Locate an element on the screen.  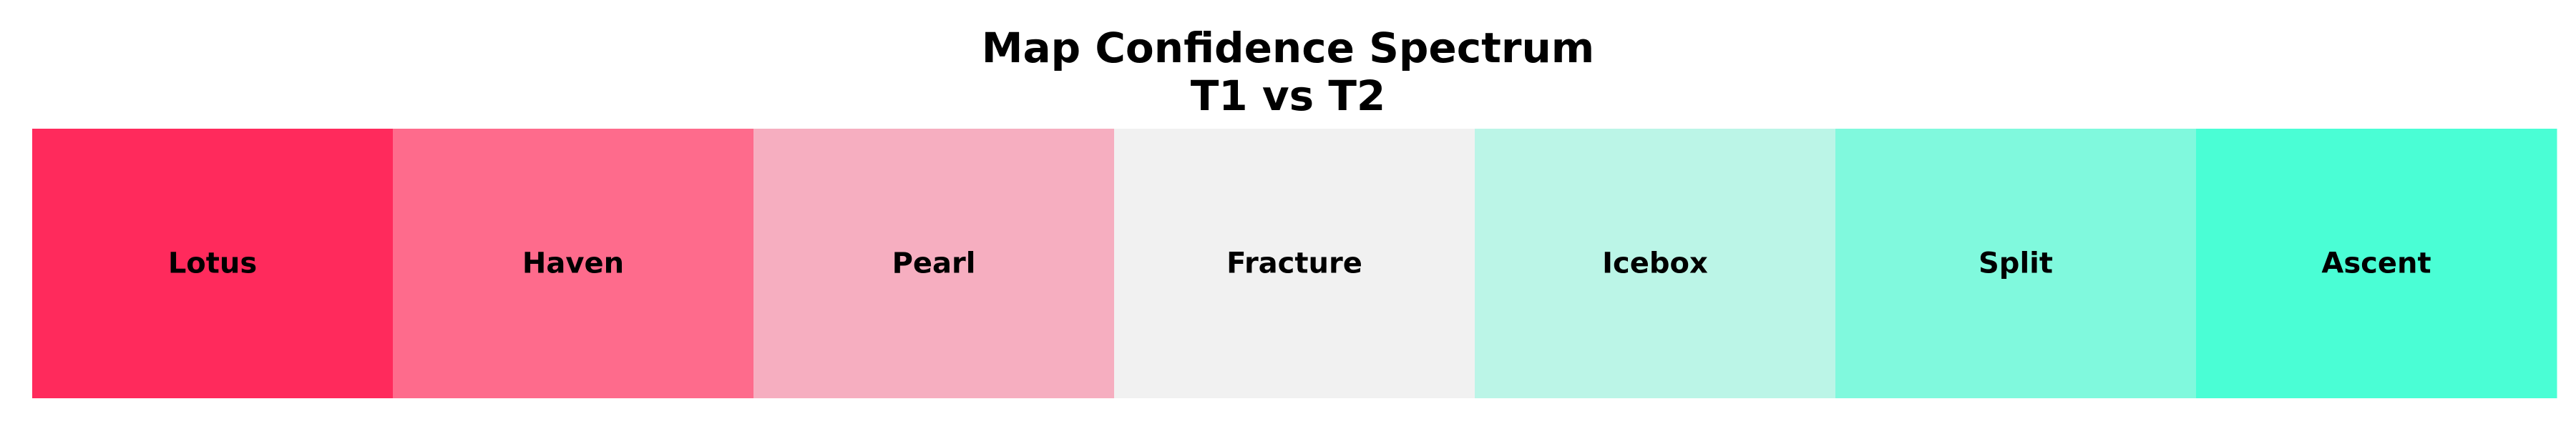
segment-label-fracture: Fracture is located at coordinates (1294, 263).